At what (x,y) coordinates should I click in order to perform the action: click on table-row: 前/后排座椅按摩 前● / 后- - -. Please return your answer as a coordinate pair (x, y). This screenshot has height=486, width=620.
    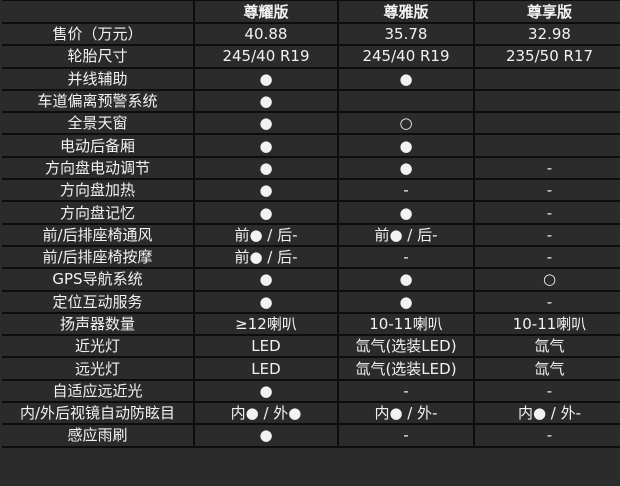
    Looking at the image, I should click on (311, 257).